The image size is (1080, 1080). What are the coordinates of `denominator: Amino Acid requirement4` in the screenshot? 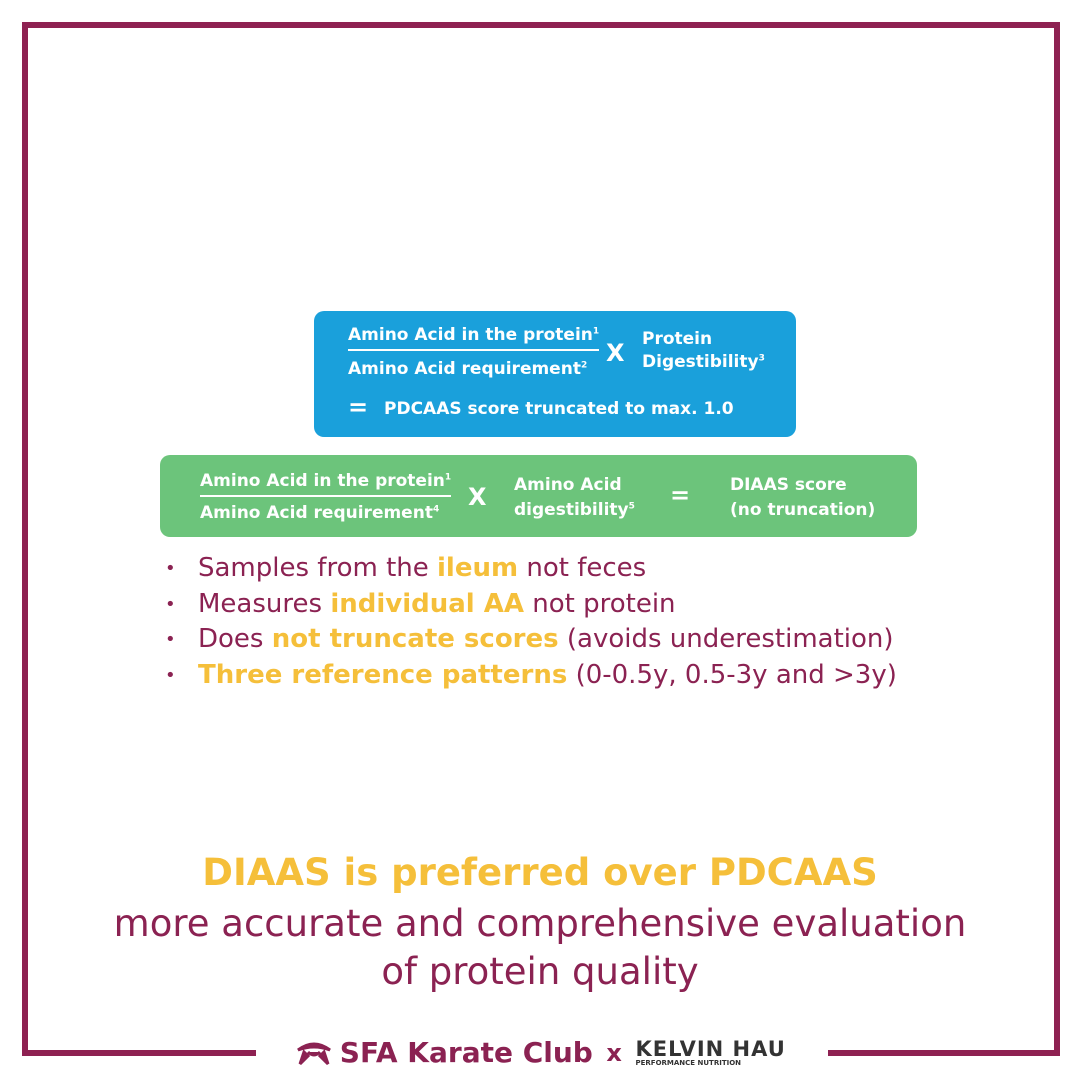 It's located at (319, 513).